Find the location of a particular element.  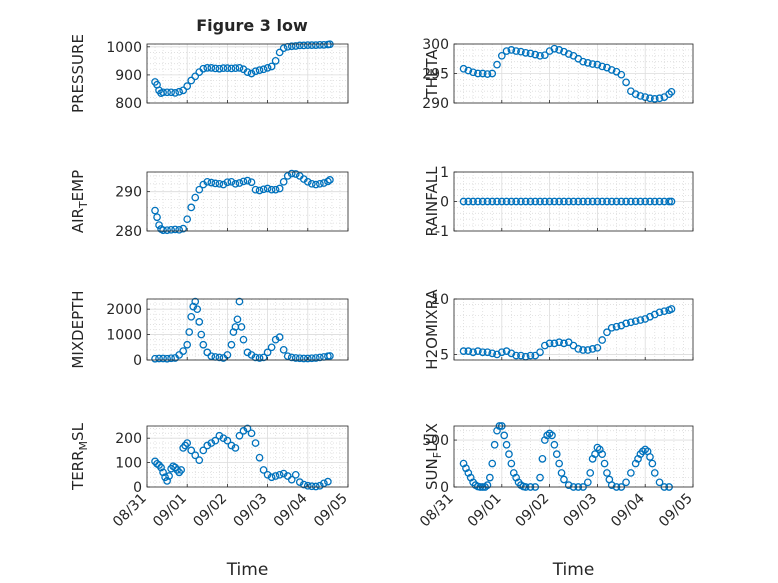

y-tick-label: 500 is located at coordinates (435, 441).